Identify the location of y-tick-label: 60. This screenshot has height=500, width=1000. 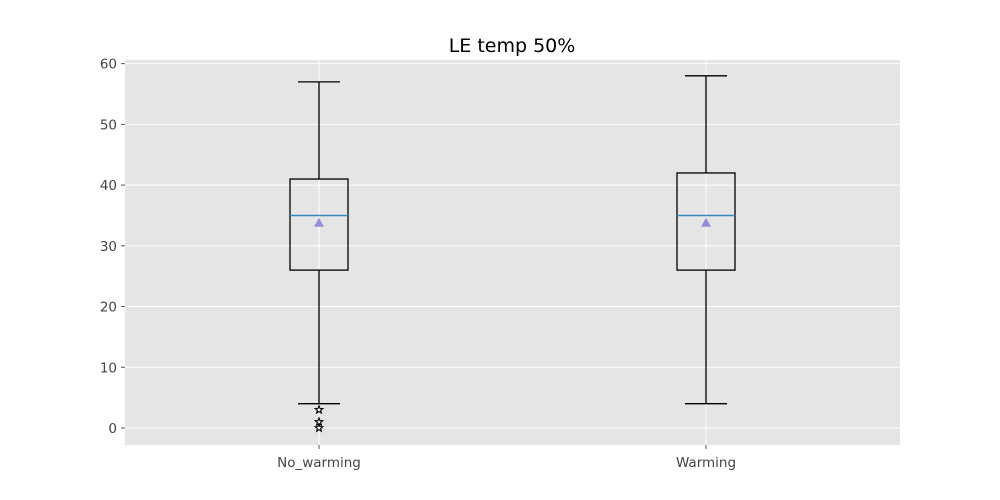
(108, 65).